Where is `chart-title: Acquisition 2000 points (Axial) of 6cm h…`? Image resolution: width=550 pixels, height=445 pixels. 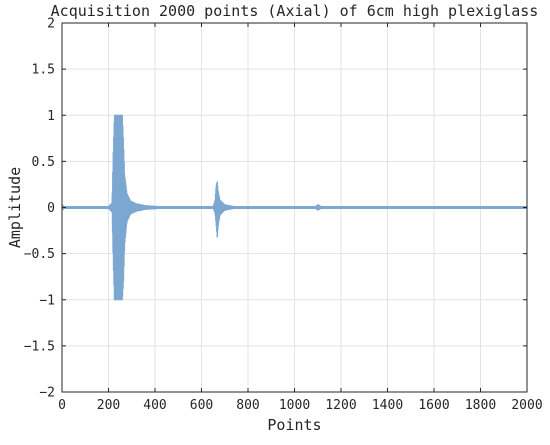 chart-title: Acquisition 2000 points (Axial) of 6cm h… is located at coordinates (295, 11).